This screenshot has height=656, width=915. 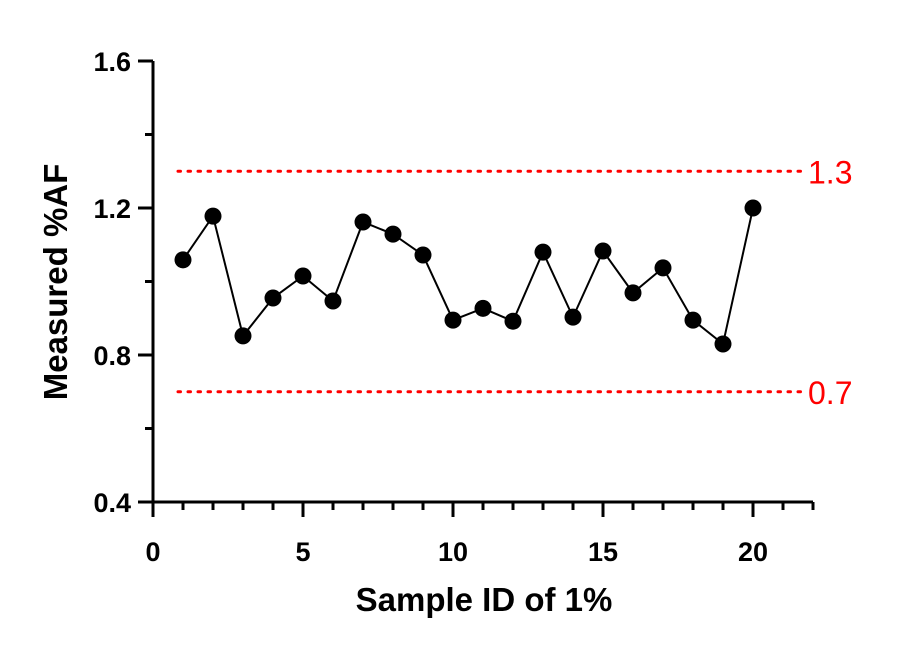 I want to click on y-tick-label: 1.2, so click(x=112, y=209).